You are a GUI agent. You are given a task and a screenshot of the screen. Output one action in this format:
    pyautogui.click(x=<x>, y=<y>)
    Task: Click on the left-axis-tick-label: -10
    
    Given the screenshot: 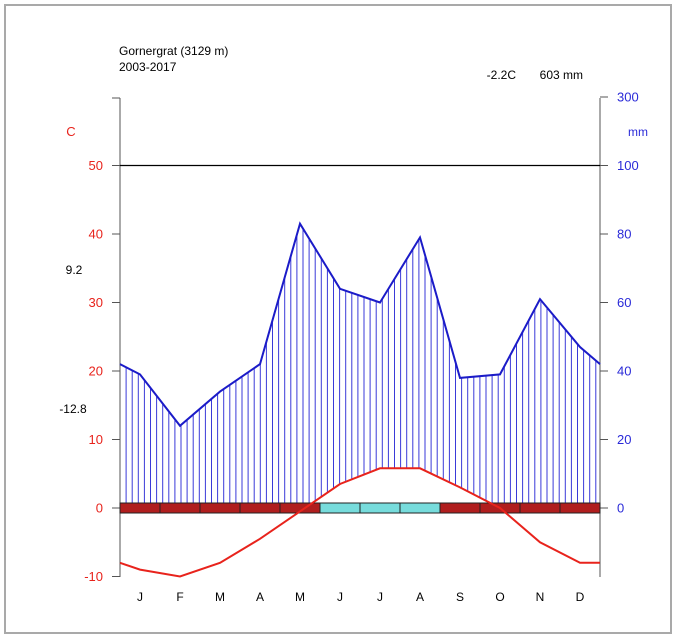 What is the action you would take?
    pyautogui.click(x=93, y=576)
    